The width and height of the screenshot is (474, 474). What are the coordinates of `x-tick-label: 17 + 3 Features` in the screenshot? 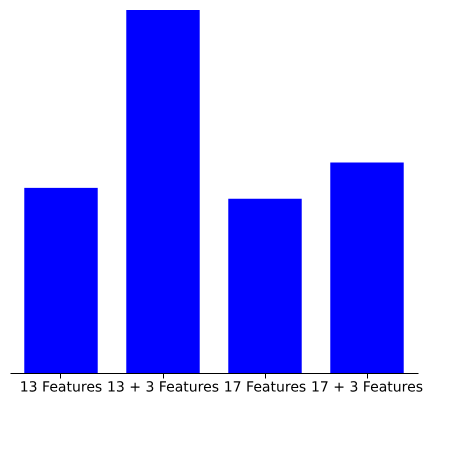 It's located at (367, 388).